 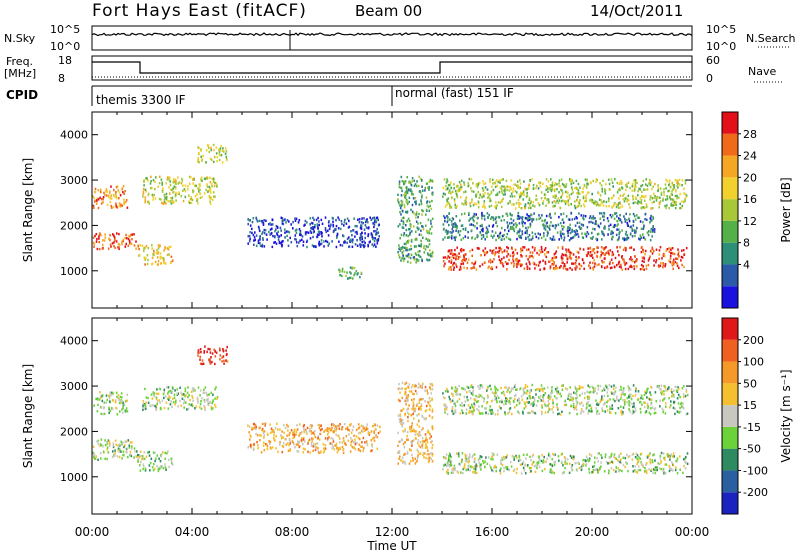 What do you see at coordinates (392, 69) in the screenshot?
I see `freq-trace` at bounding box center [392, 69].